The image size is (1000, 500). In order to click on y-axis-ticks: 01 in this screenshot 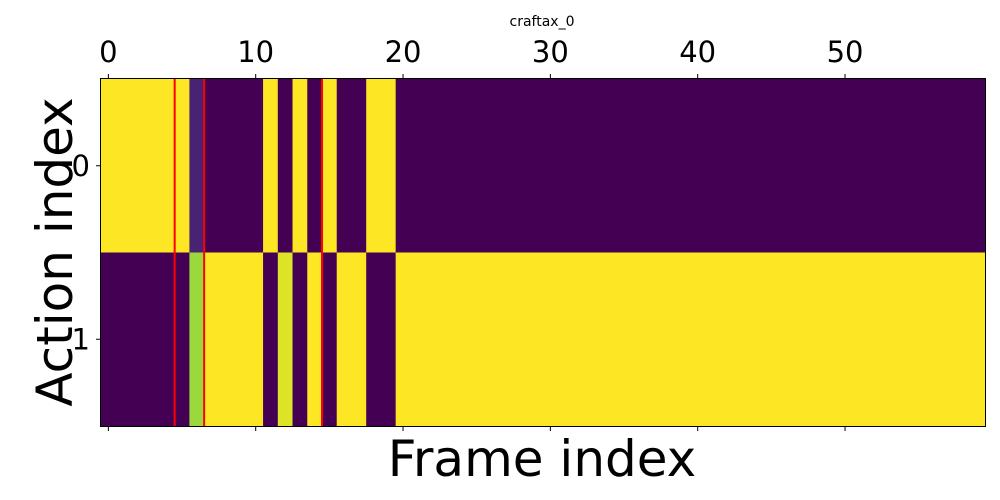, I will do `click(86, 252)`.